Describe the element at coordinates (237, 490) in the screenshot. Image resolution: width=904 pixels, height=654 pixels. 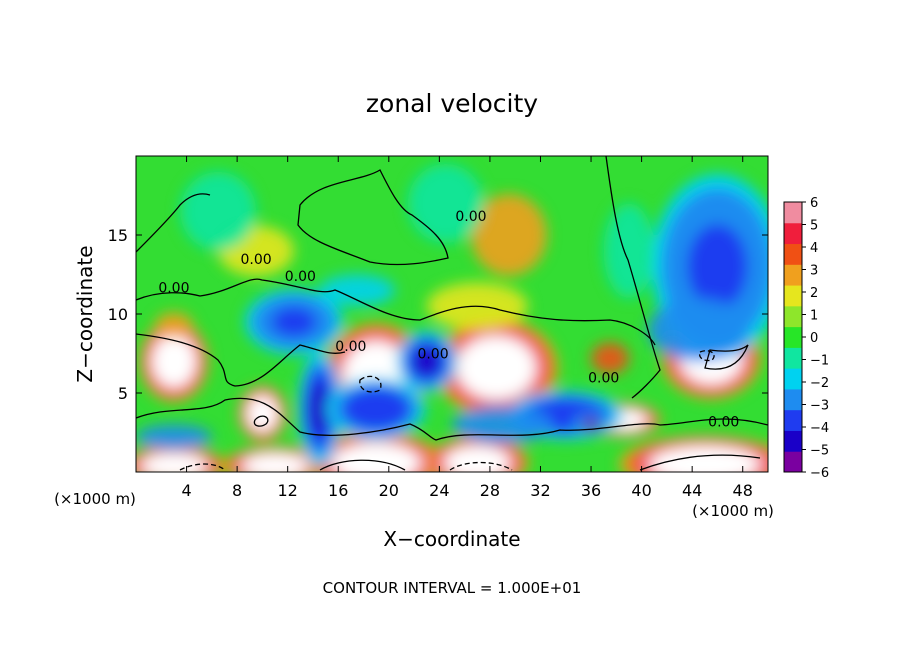
I see `x-tick-label: 8` at that location.